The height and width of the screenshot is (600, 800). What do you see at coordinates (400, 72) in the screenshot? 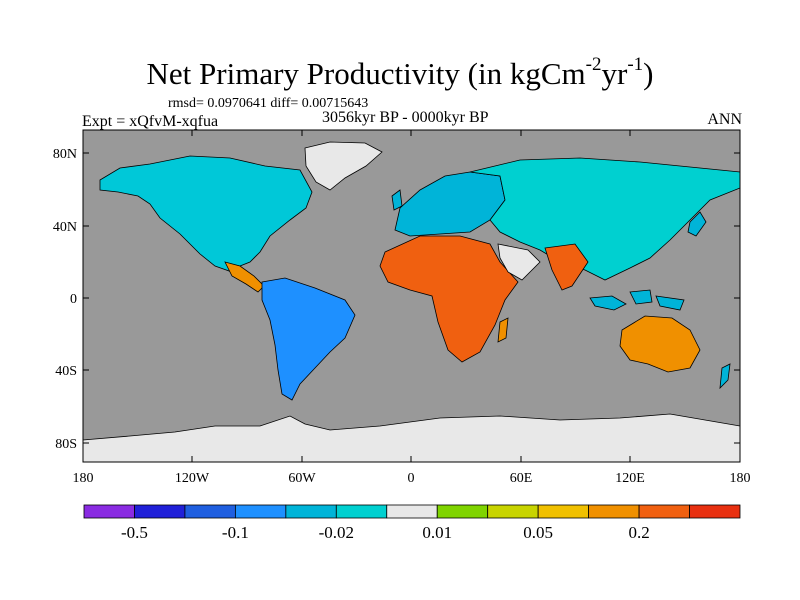
I see `chart-title: Net Primary Productivity (in kgCm-2yr-1)` at bounding box center [400, 72].